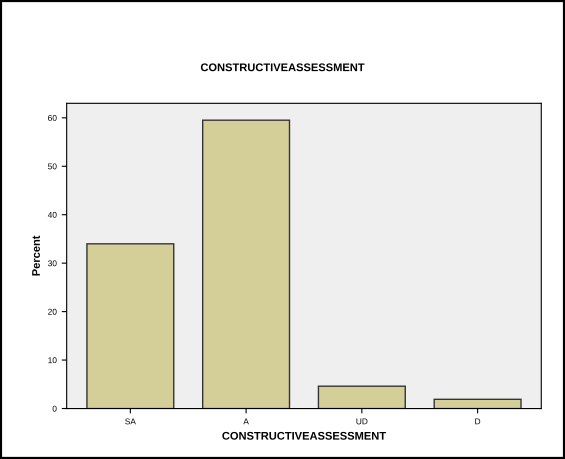 This screenshot has width=565, height=459. What do you see at coordinates (52, 311) in the screenshot?
I see `y-tick-label: 20` at bounding box center [52, 311].